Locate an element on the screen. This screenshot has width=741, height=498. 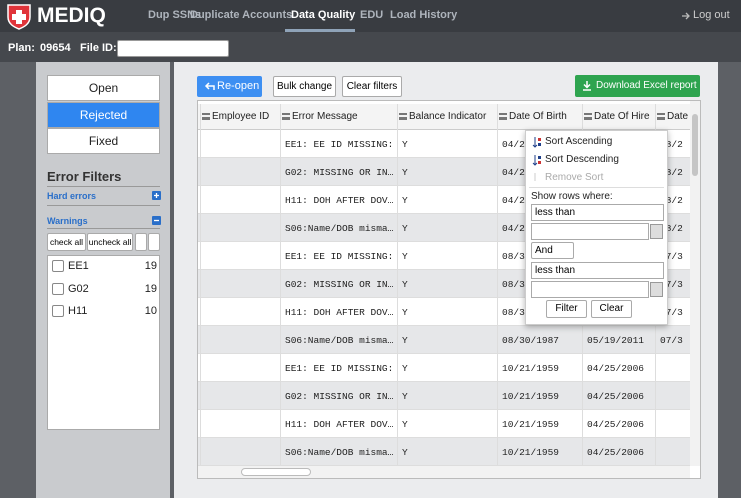
column-header: Error Message is located at coordinates (325, 116).